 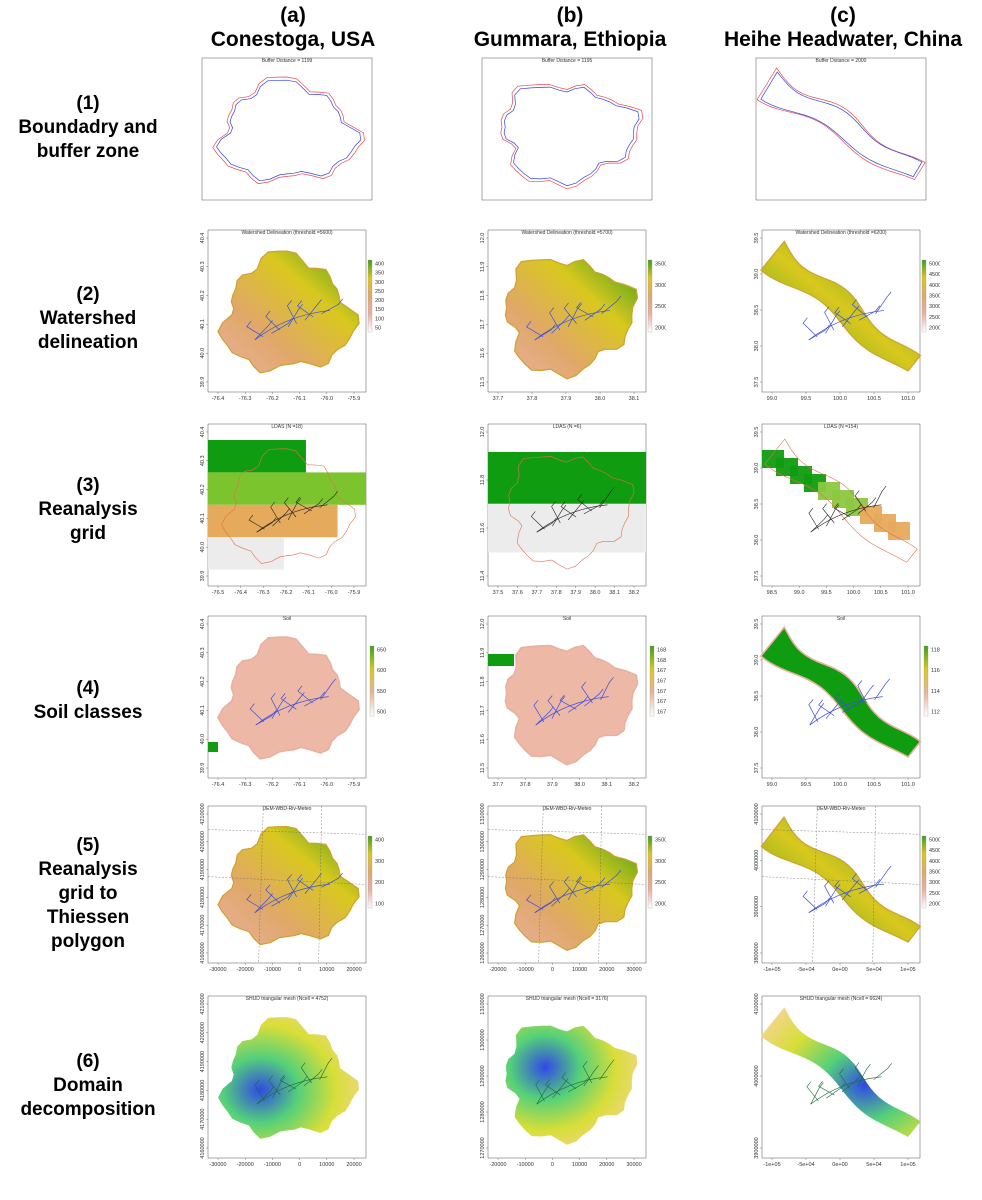 What do you see at coordinates (606, 970) in the screenshot?
I see `x-tick-label: 20000` at bounding box center [606, 970].